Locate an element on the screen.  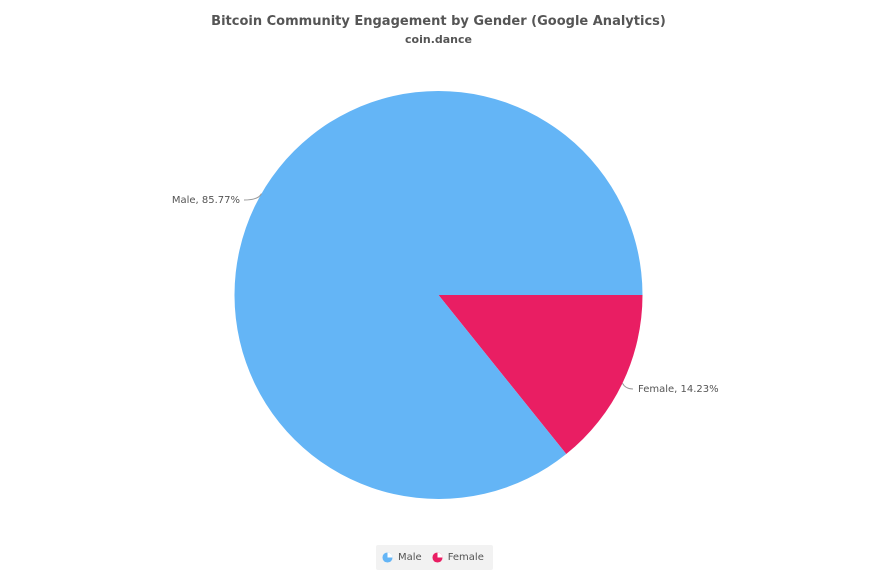
connector-female is located at coordinates (628, 386).